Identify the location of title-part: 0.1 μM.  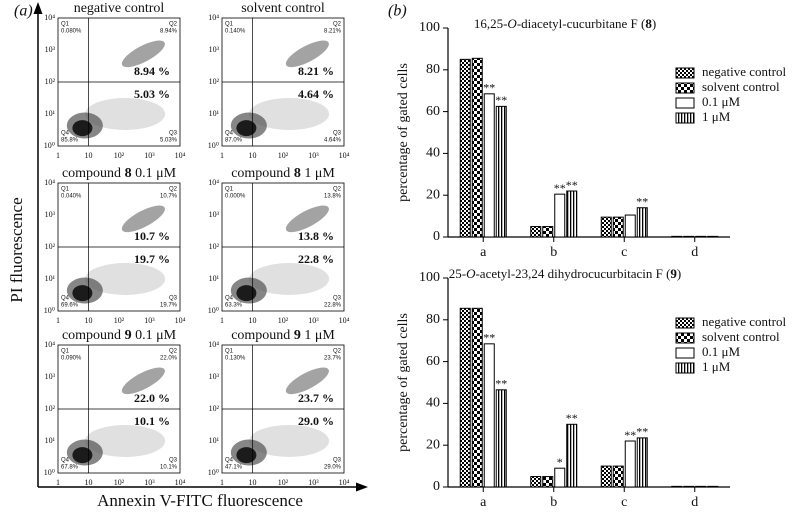
(154, 335).